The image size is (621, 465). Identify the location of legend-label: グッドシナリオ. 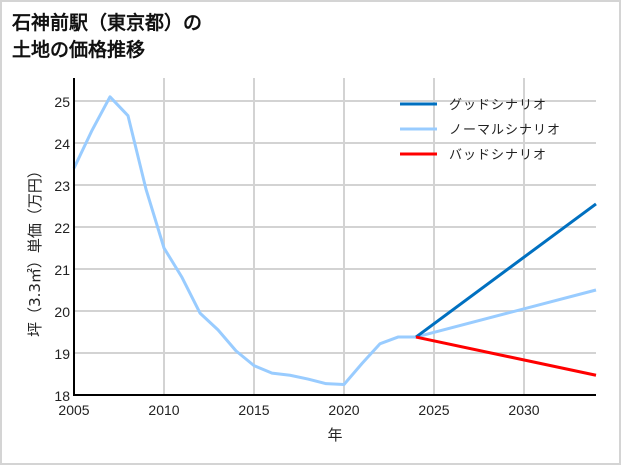
(498, 105).